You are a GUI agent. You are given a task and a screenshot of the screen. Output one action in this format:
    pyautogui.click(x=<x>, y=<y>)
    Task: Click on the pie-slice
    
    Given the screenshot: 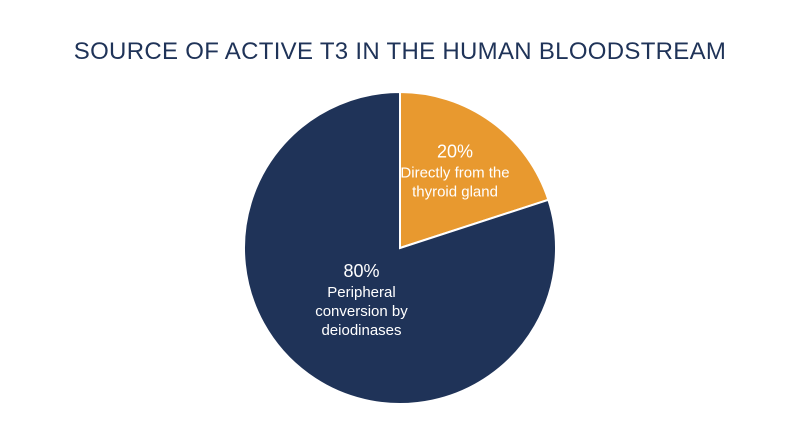 What is the action you would take?
    pyautogui.click(x=474, y=170)
    